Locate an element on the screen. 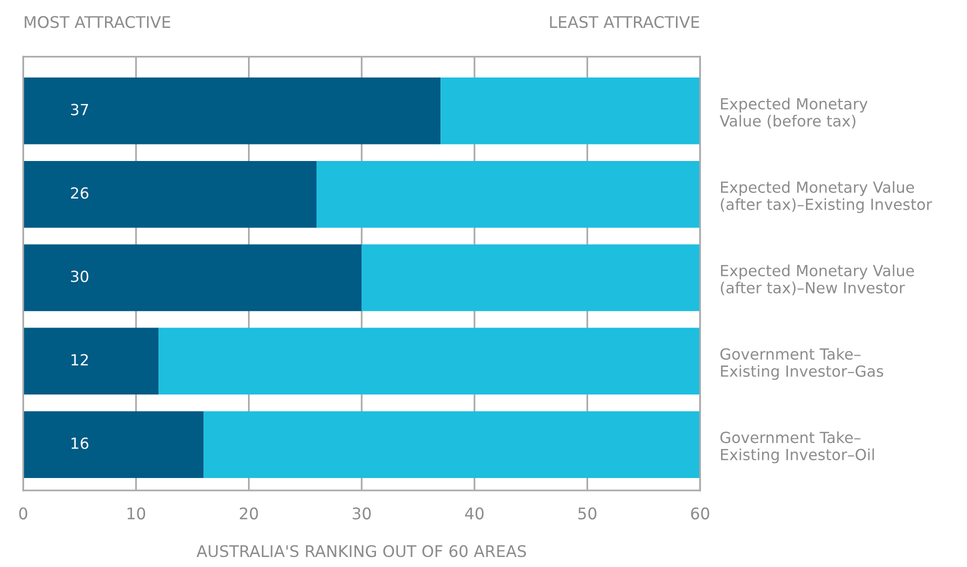  x-tick-label: 0 is located at coordinates (23, 513).